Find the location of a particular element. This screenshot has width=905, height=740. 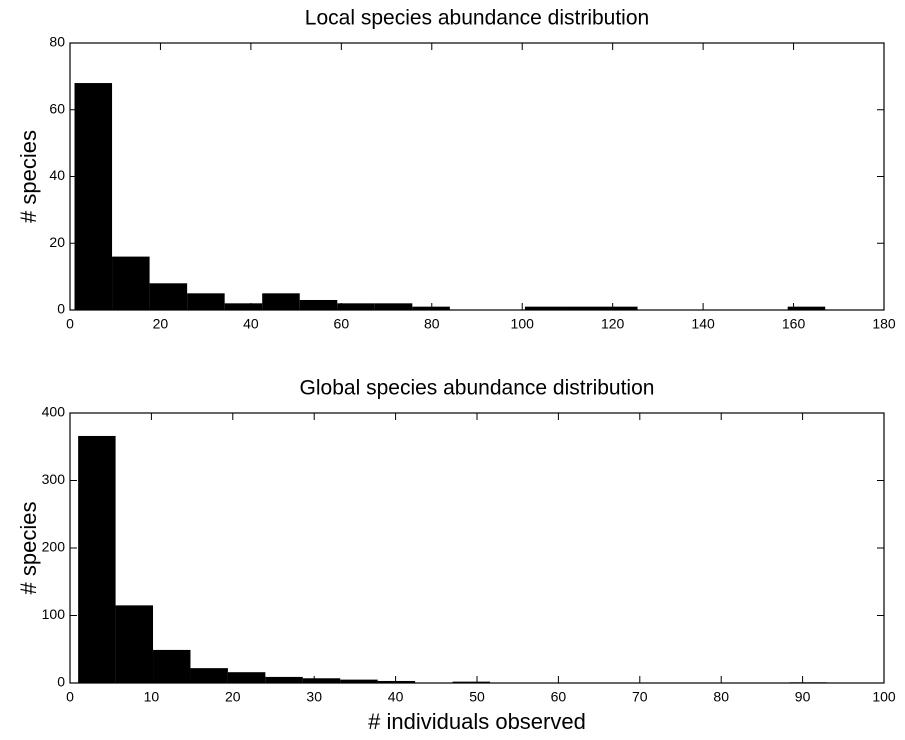

x-tick-label: 160 is located at coordinates (794, 324).